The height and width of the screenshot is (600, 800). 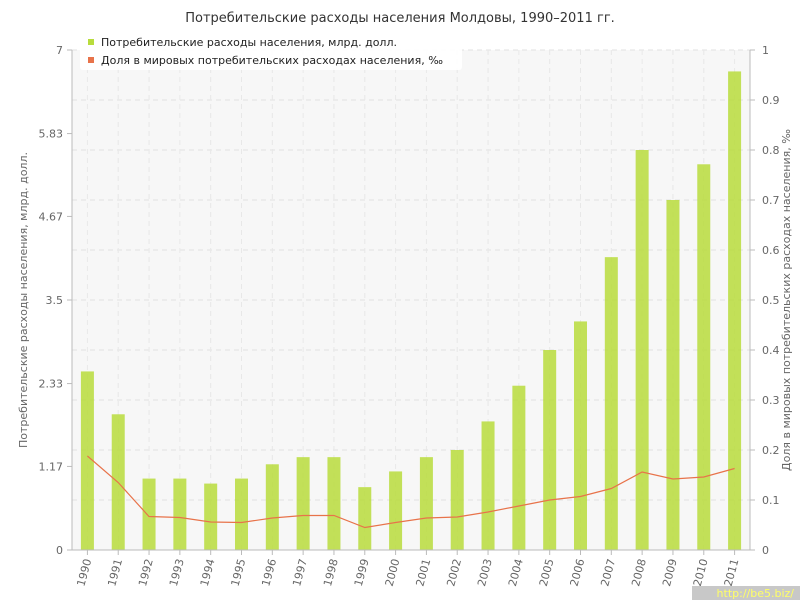 What do you see at coordinates (300, 572) in the screenshot?
I see `x-tick-label: 1997` at bounding box center [300, 572].